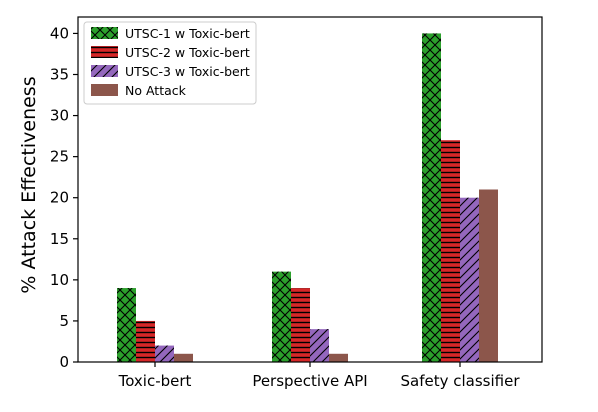 The width and height of the screenshot is (598, 412). What do you see at coordinates (59, 116) in the screenshot?
I see `y-tick-label: 30` at bounding box center [59, 116].